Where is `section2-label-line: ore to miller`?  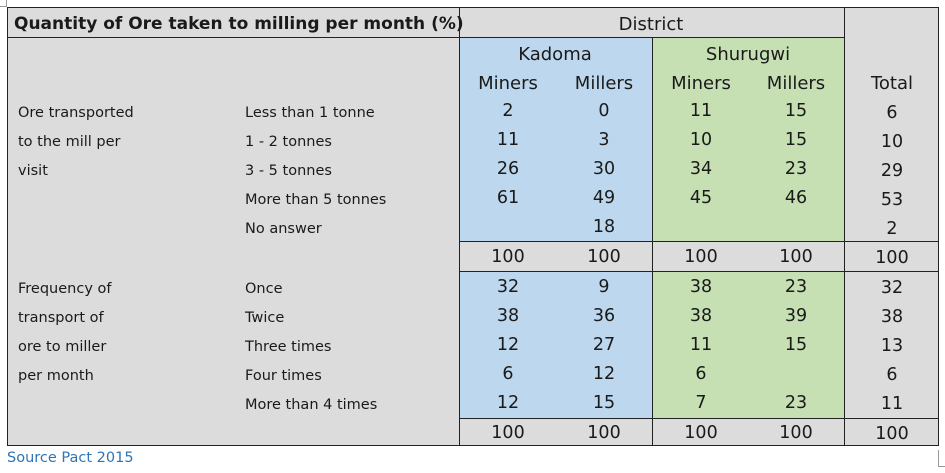
section2-label-line: ore to miller is located at coordinates (62, 347).